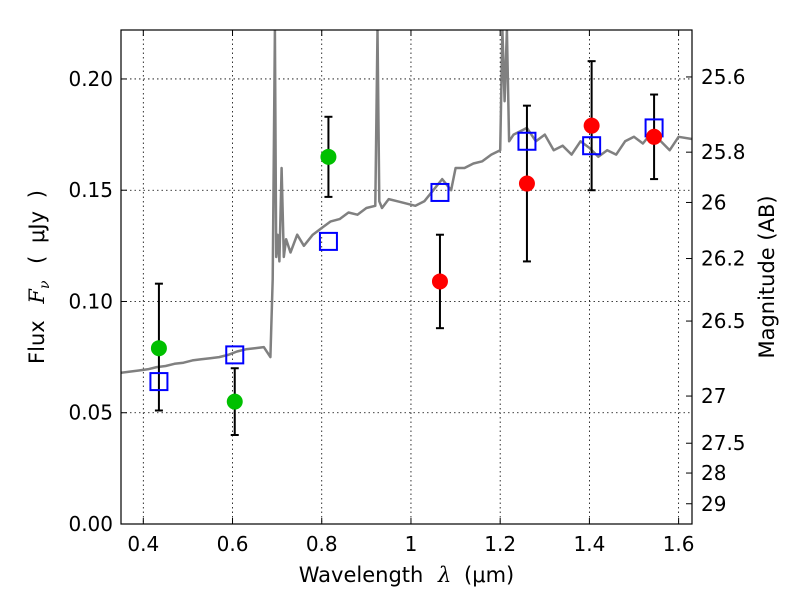  Describe the element at coordinates (723, 152) in the screenshot. I see `y2-tick-label: 25.8` at that location.